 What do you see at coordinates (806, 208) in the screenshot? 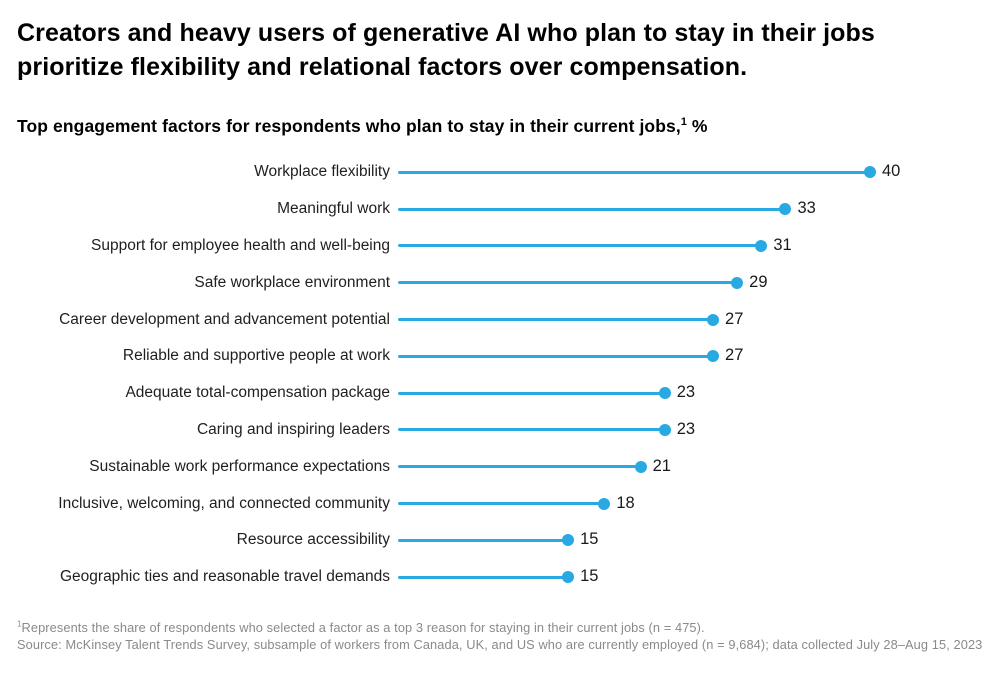
I see `value-label: 33` at bounding box center [806, 208].